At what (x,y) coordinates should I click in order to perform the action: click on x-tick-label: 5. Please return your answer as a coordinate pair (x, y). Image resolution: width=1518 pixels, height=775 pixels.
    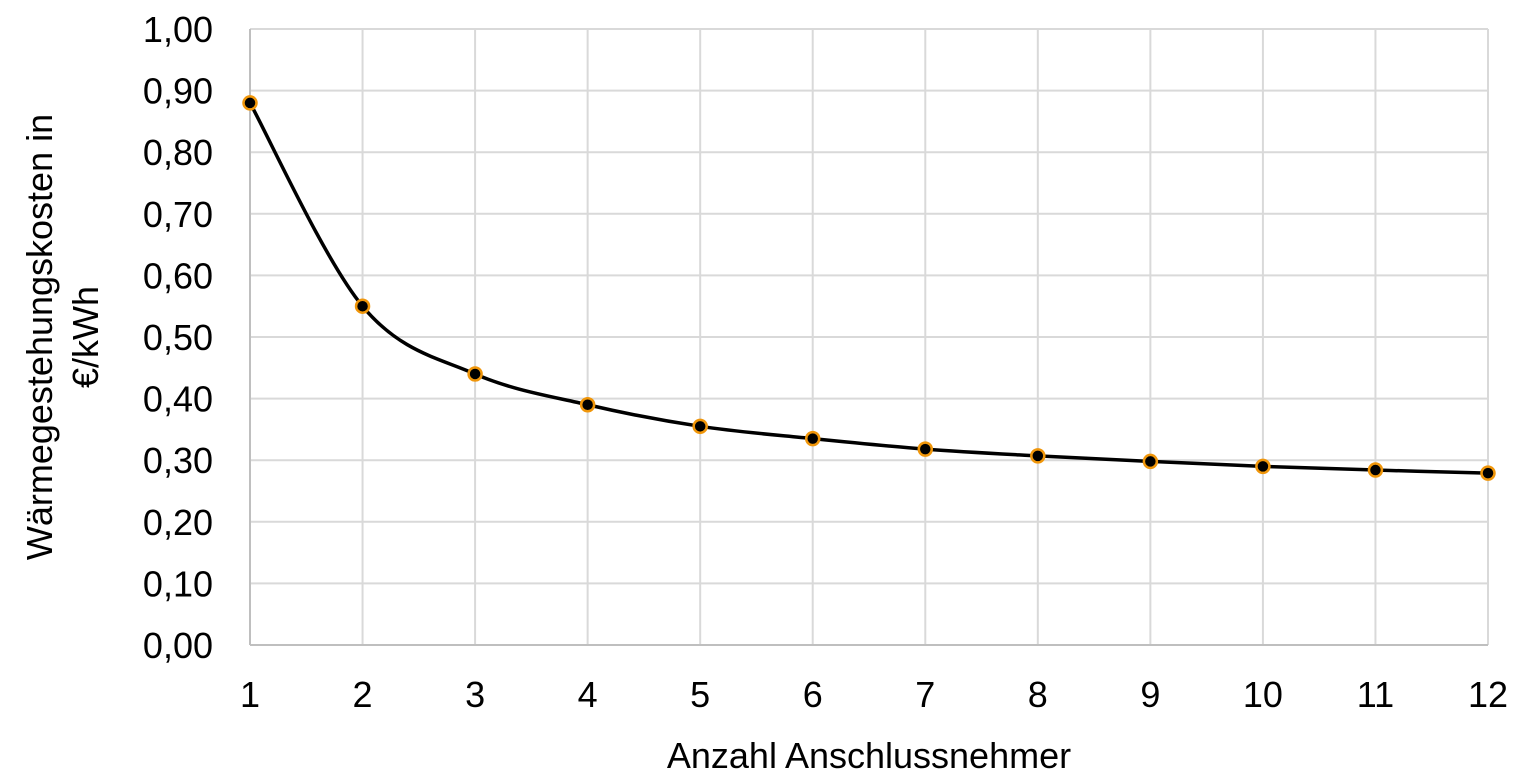
    Looking at the image, I should click on (700, 694).